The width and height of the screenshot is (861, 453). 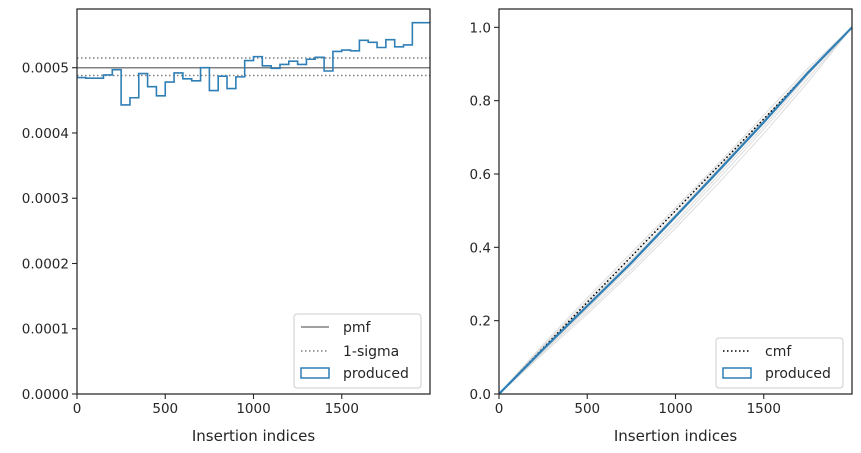 I want to click on left-x-axis-label: Insertion indices, so click(x=253, y=436).